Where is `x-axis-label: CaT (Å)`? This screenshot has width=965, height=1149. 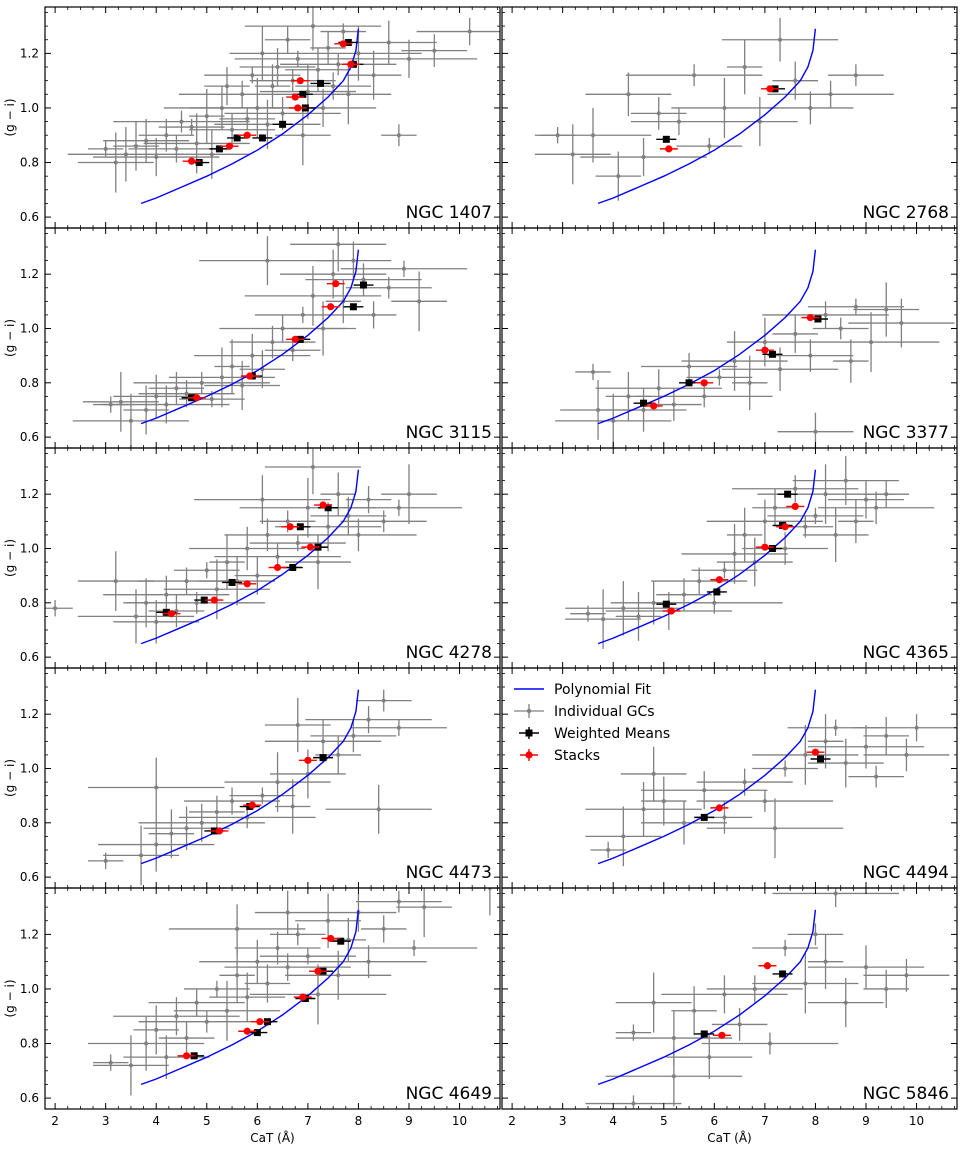
x-axis-label: CaT (Å) is located at coordinates (729, 1137).